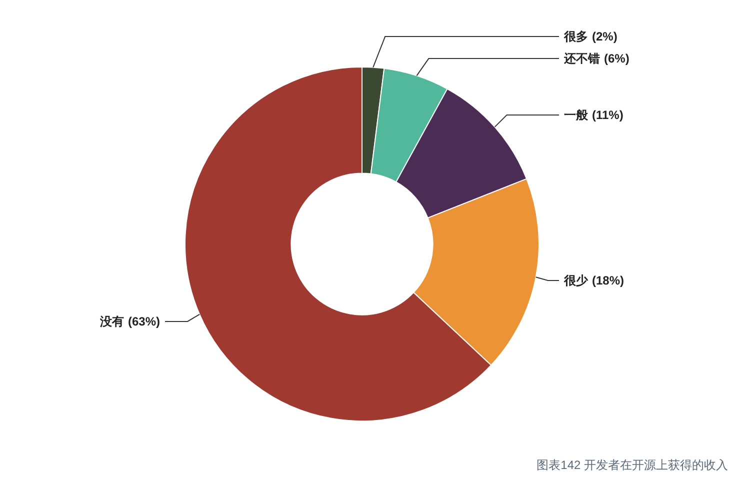  Describe the element at coordinates (617, 59) in the screenshot. I see `data-label: (6%)` at that location.